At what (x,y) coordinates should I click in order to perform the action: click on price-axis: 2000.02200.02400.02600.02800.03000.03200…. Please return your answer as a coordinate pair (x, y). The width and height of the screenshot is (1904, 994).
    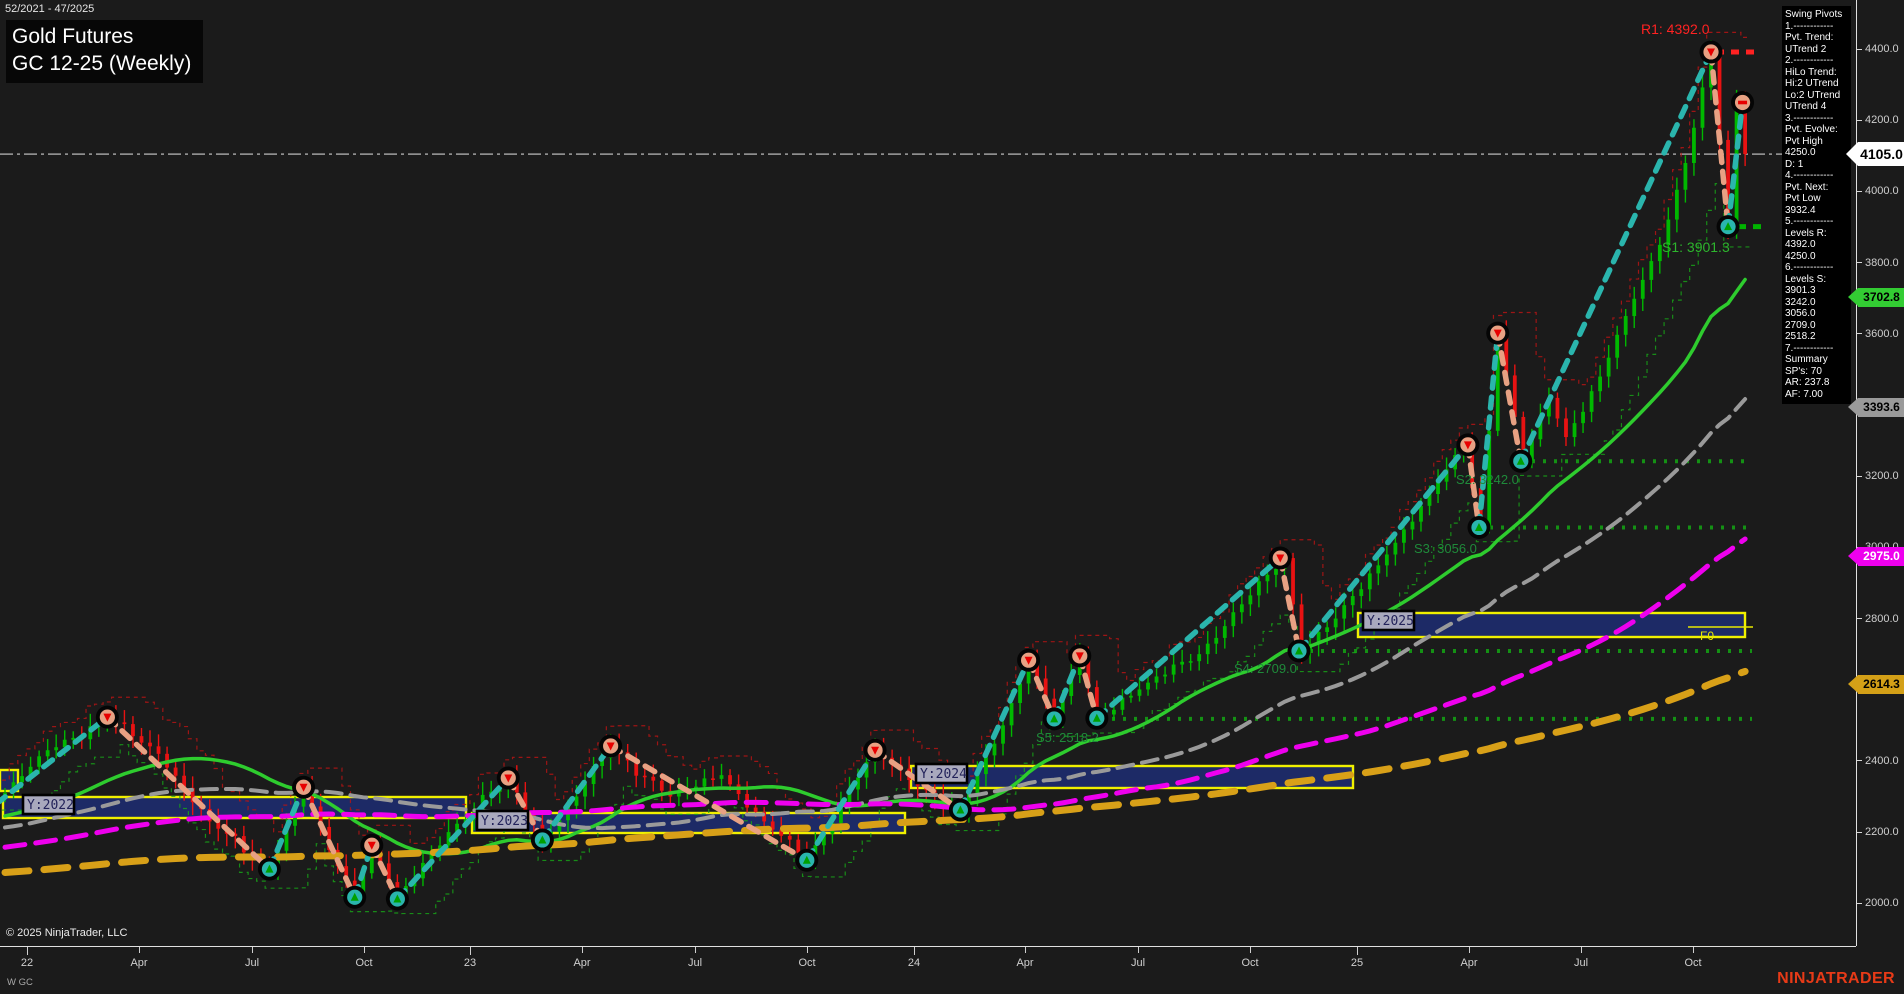
    Looking at the image, I should click on (1875, 473).